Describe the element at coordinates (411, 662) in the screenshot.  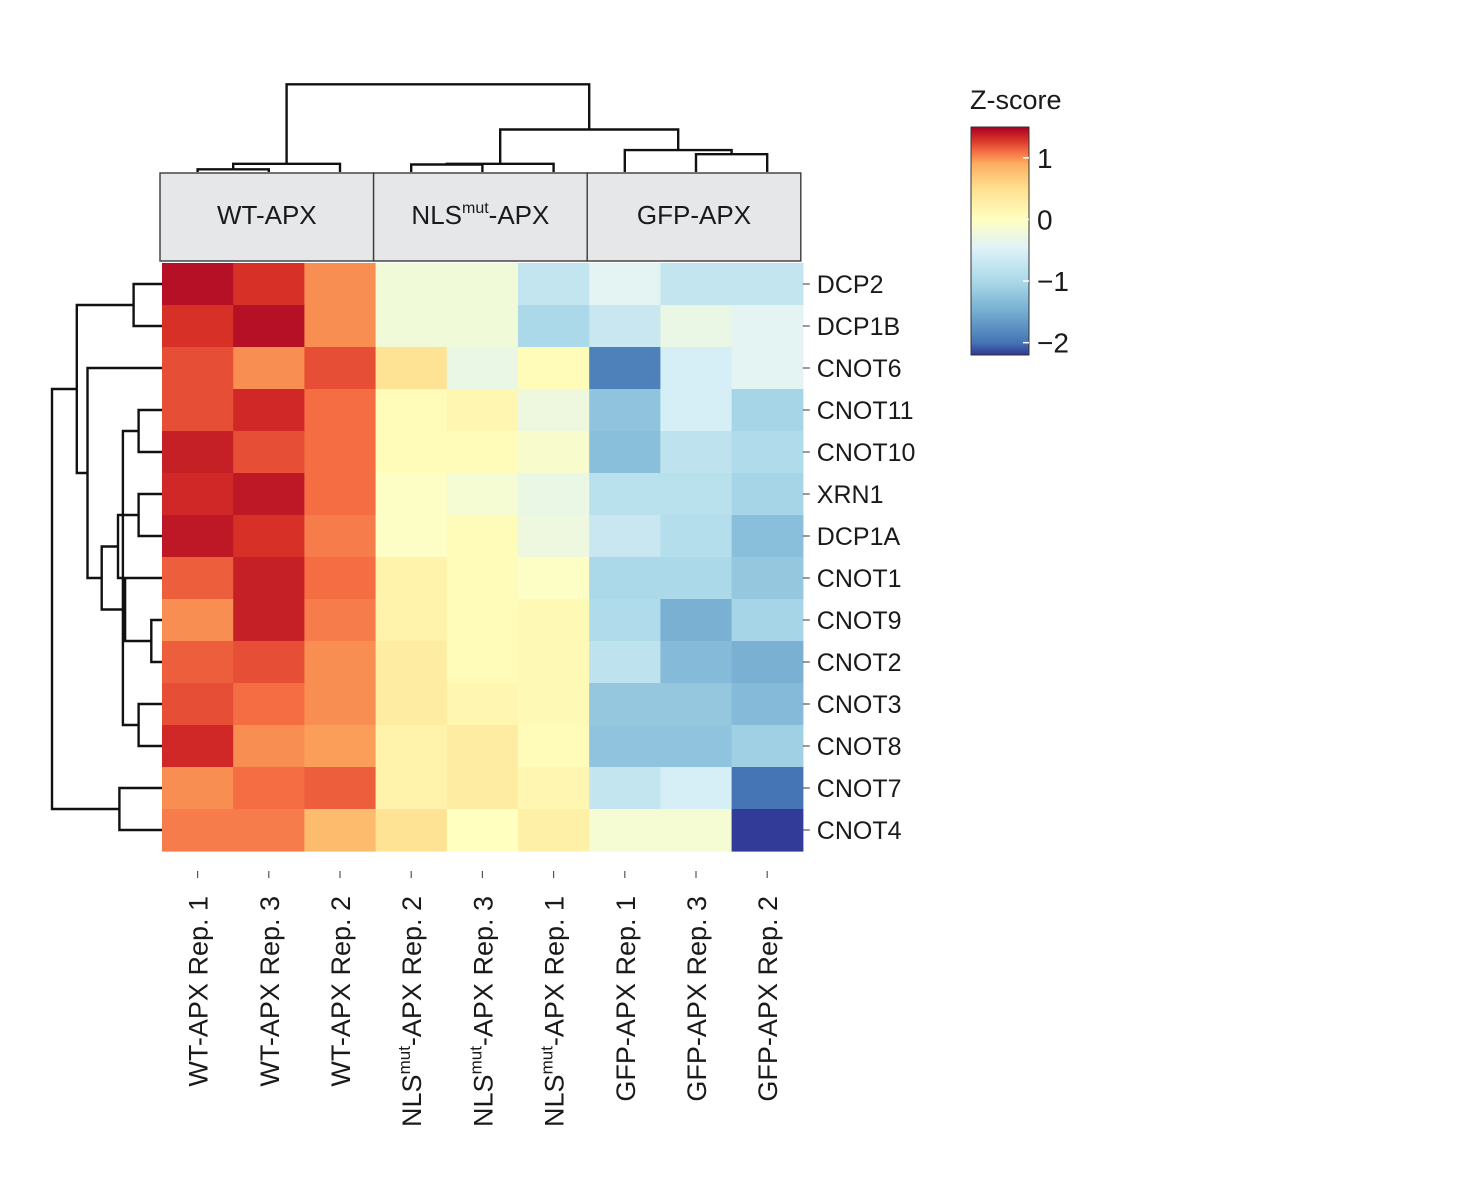
I see `heatmap-cell-cnot2-col4` at that location.